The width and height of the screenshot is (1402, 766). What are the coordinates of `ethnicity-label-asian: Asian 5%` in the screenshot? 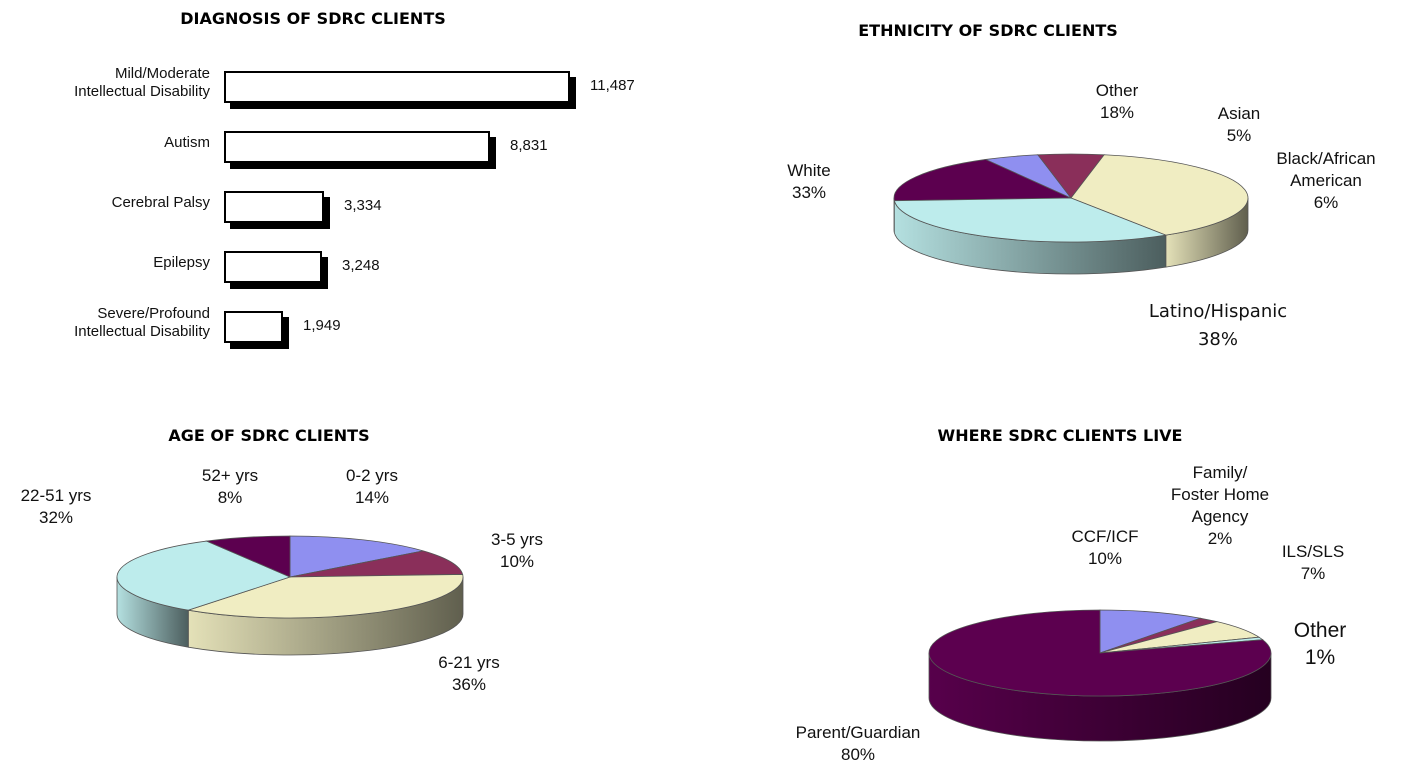 It's located at (1239, 124).